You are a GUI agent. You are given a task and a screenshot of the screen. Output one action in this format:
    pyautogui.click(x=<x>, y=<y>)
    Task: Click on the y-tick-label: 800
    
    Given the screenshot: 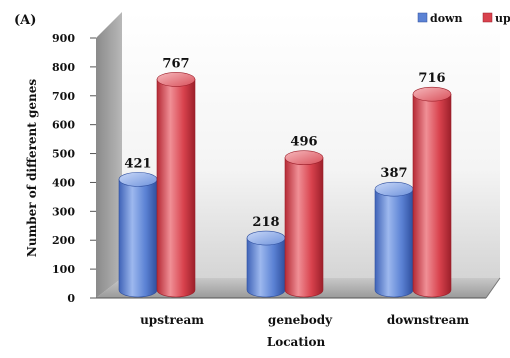 What is the action you would take?
    pyautogui.click(x=63, y=67)
    